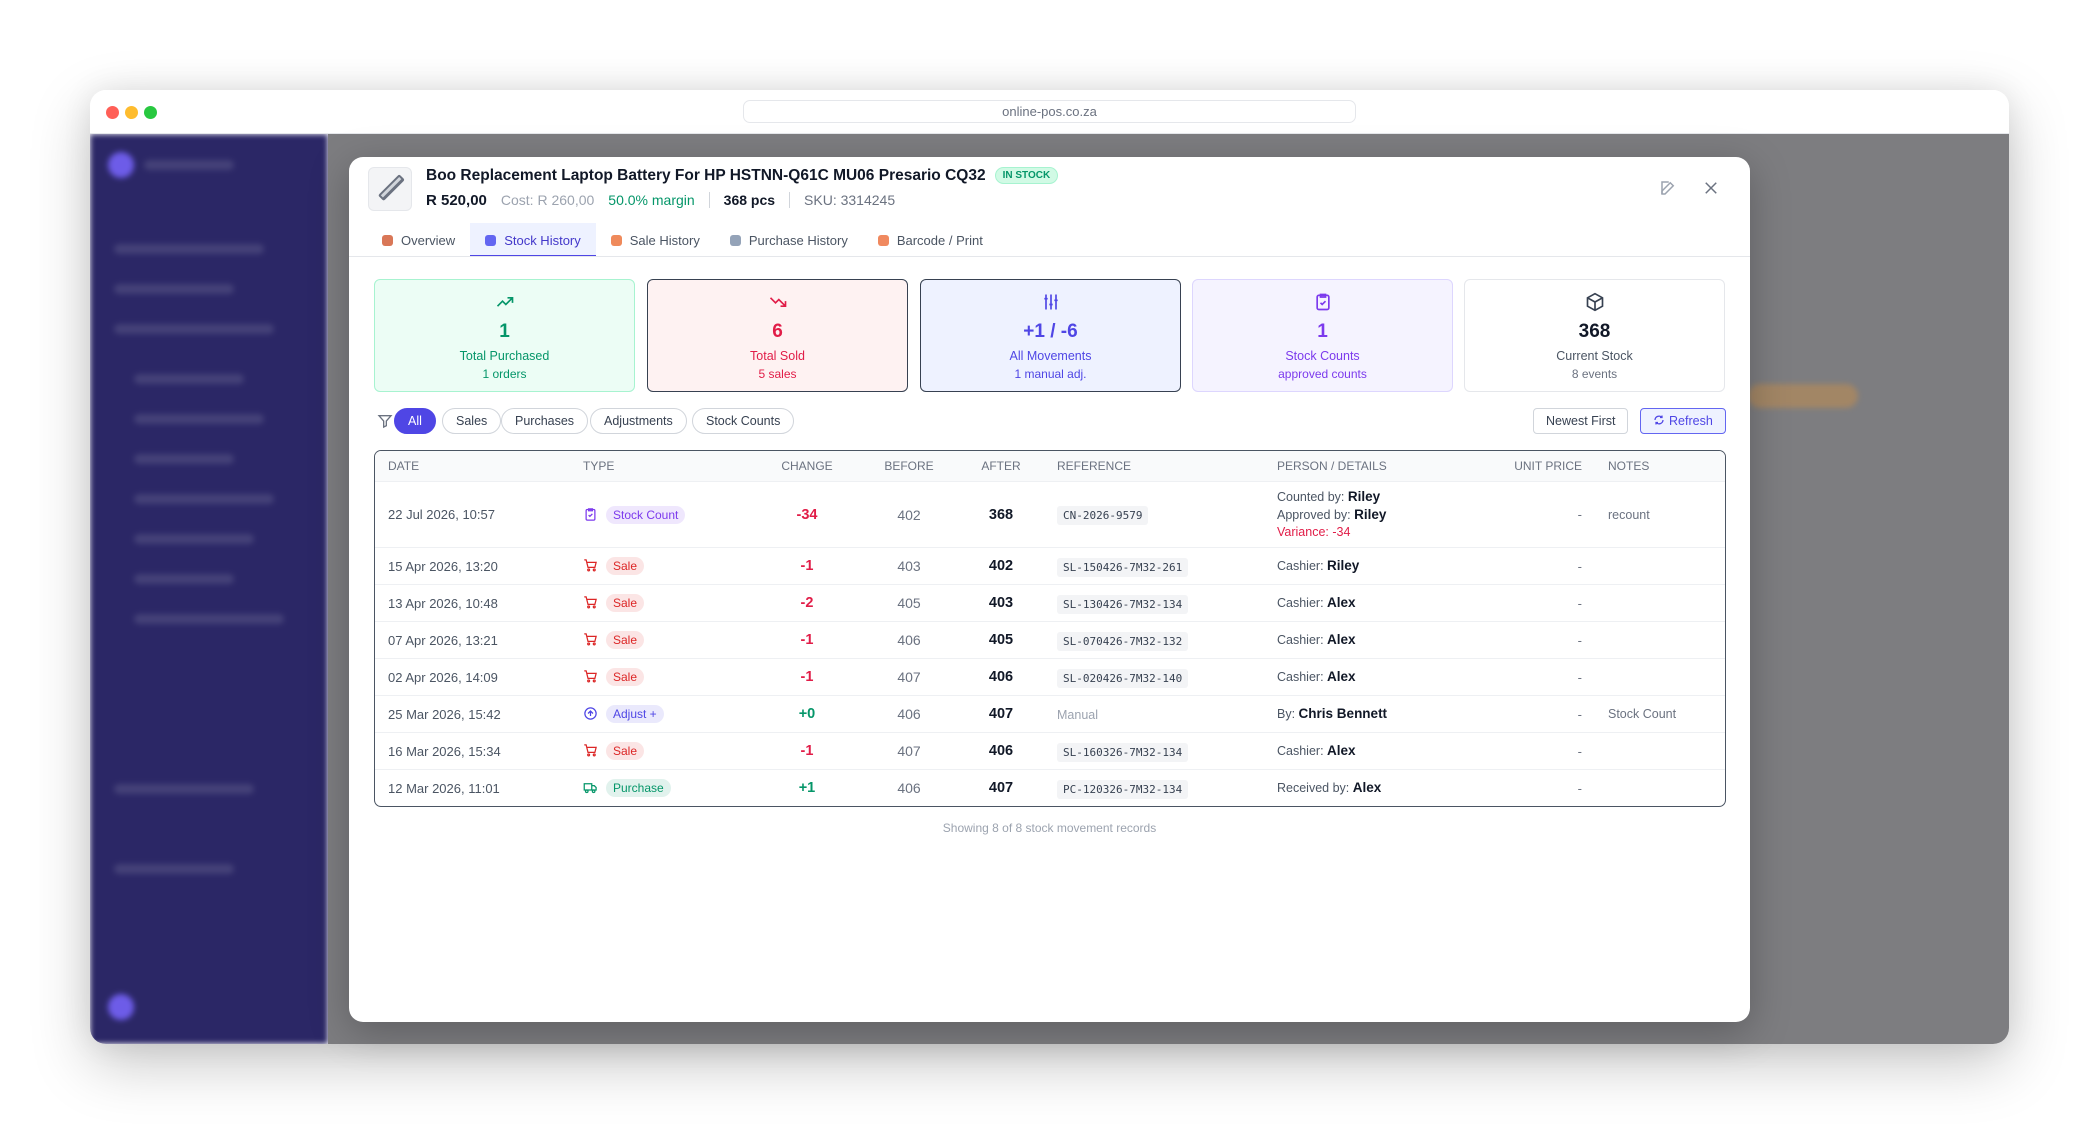 This screenshot has height=1135, width=2100. Describe the element at coordinates (415, 421) in the screenshot. I see `filter-pill: All` at that location.